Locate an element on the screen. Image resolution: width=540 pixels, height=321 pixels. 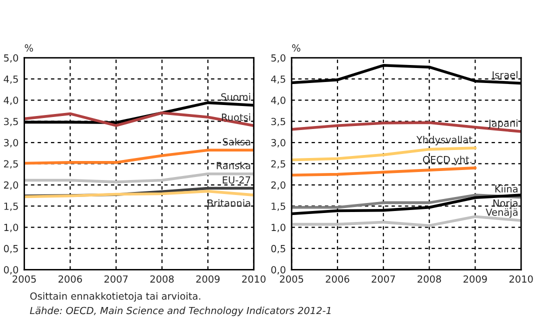
series-label: Japani is located at coordinates (503, 124).